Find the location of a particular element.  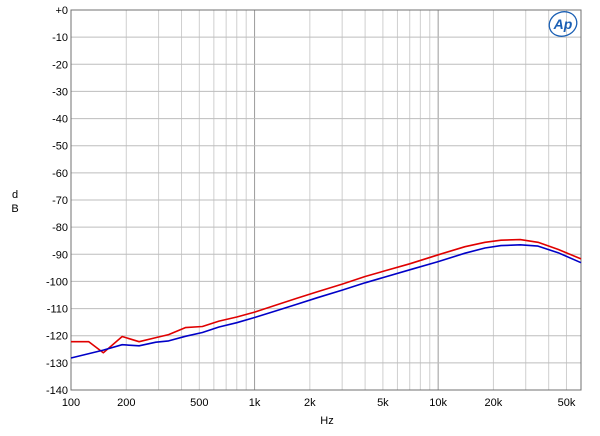

x-tick-label: 1k is located at coordinates (255, 403).